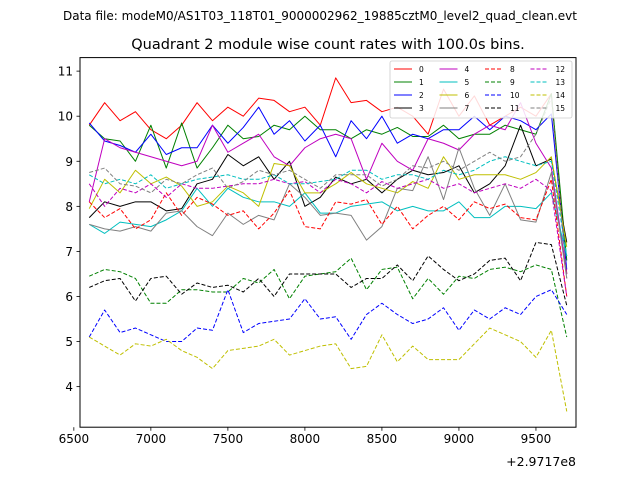  Describe the element at coordinates (69, 342) in the screenshot. I see `y-tick-label: 5` at that location.